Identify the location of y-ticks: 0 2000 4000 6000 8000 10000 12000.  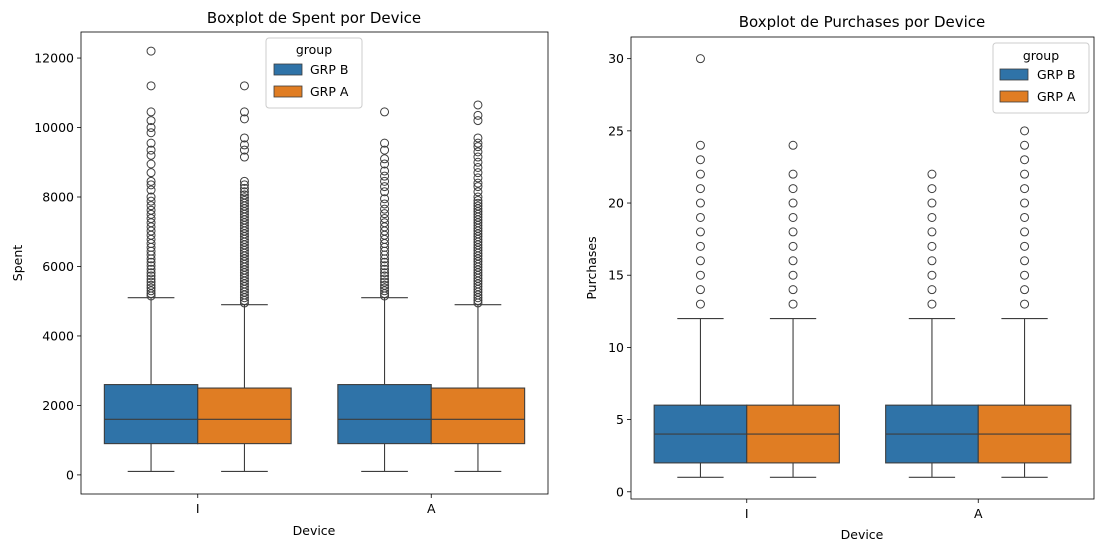
(57, 266).